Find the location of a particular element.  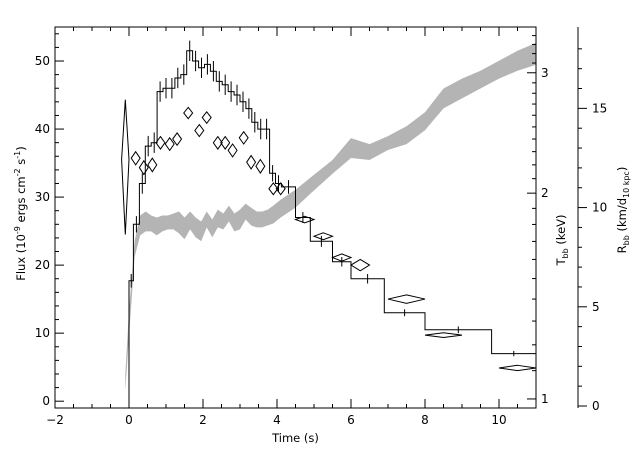

radius-tick-label: 5 is located at coordinates (596, 307).